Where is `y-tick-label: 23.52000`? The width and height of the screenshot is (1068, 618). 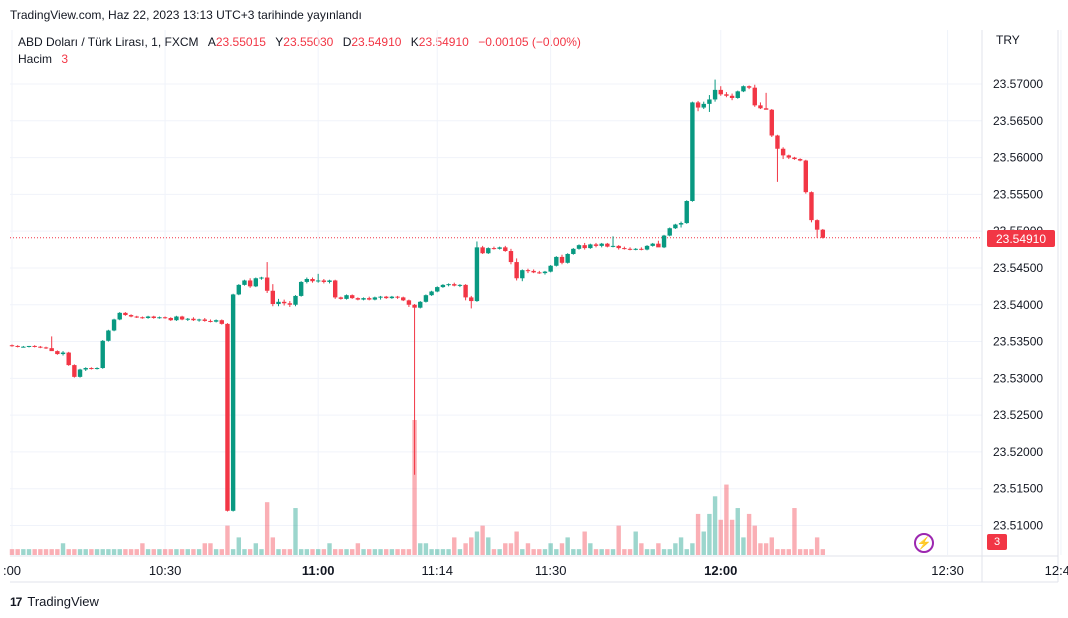 y-tick-label: 23.52000 is located at coordinates (1018, 452).